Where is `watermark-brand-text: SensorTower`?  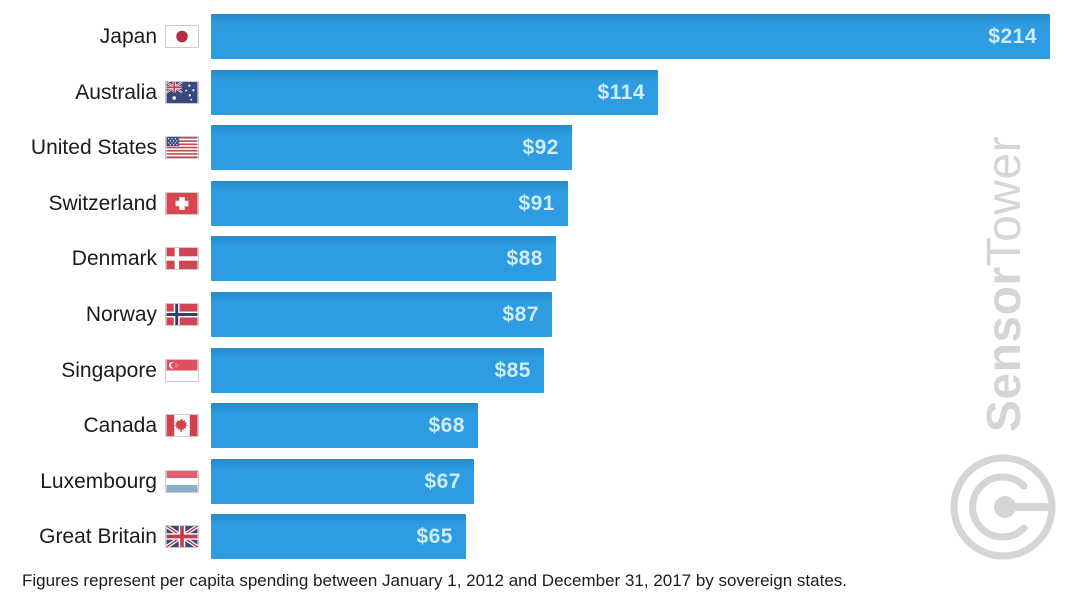
watermark-brand-text: SensorTower is located at coordinates (1004, 284).